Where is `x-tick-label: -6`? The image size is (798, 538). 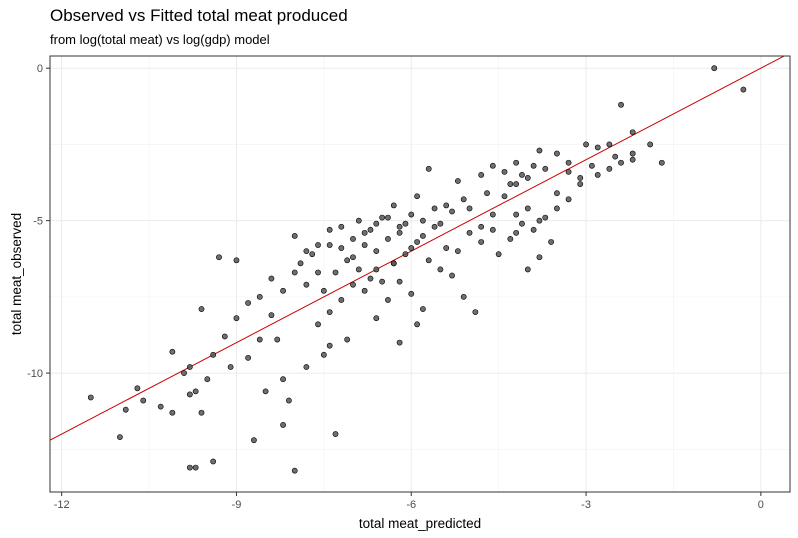 x-tick-label: -6 is located at coordinates (411, 505).